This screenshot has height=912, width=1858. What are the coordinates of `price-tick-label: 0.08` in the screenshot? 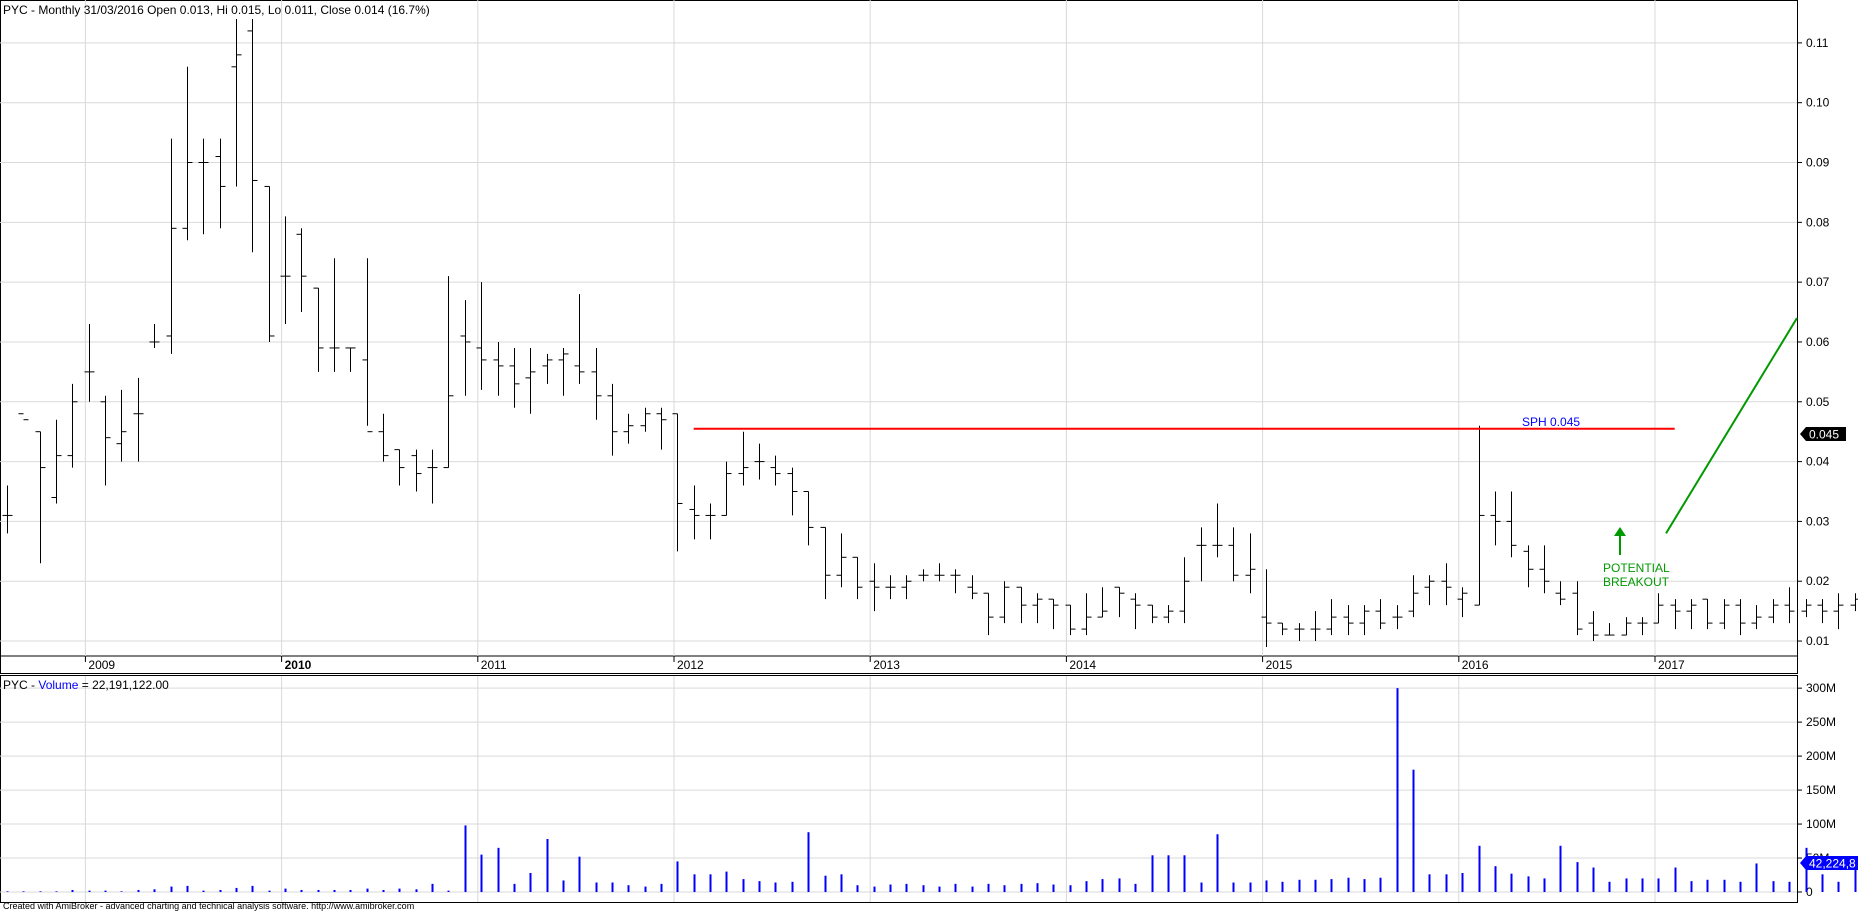 It's located at (1818, 222).